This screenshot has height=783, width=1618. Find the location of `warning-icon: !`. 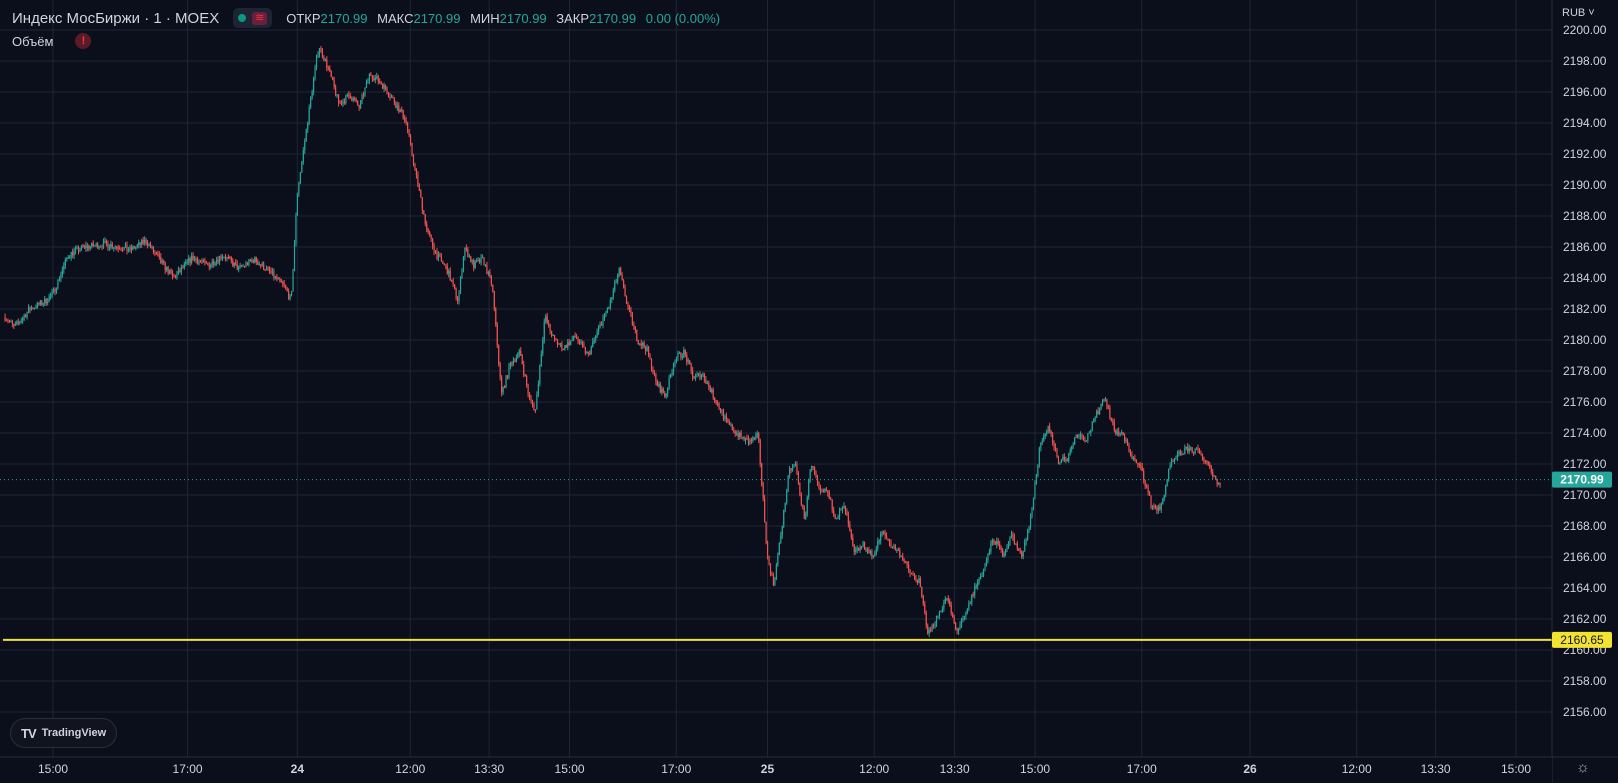

warning-icon: ! is located at coordinates (83, 41).